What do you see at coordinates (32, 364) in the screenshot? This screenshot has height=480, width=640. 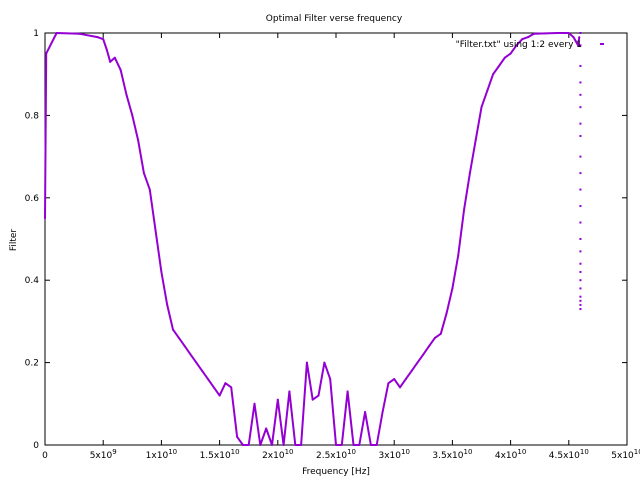 I see `y-tick-label: 0.2` at bounding box center [32, 364].